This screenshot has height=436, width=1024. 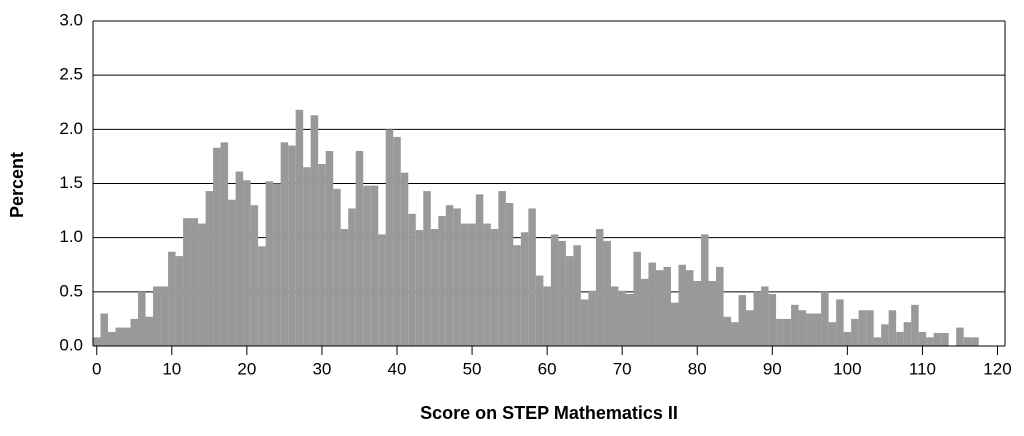 I want to click on x-axis-title: Score on STEP Mathematics II, so click(x=549, y=413).